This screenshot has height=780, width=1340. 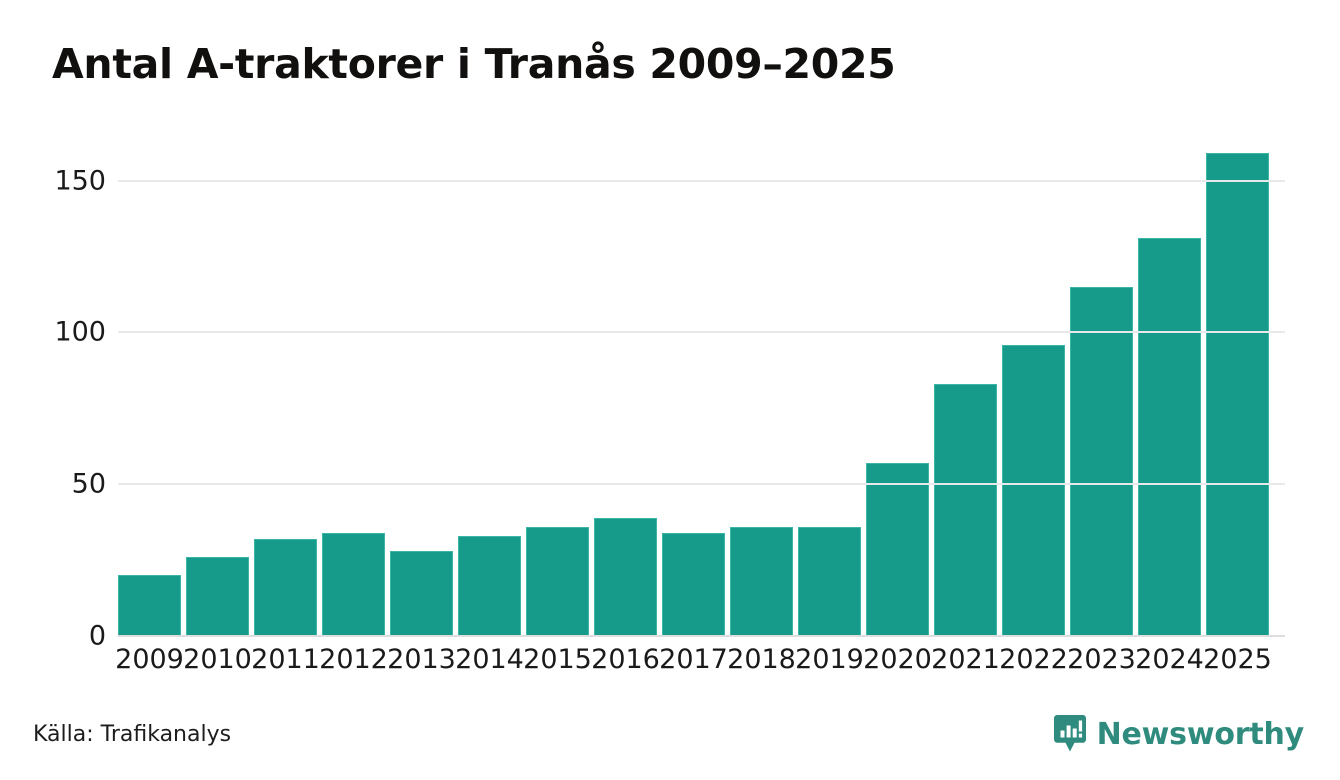 I want to click on x-tick-label-2013: 2013, so click(x=421, y=659).